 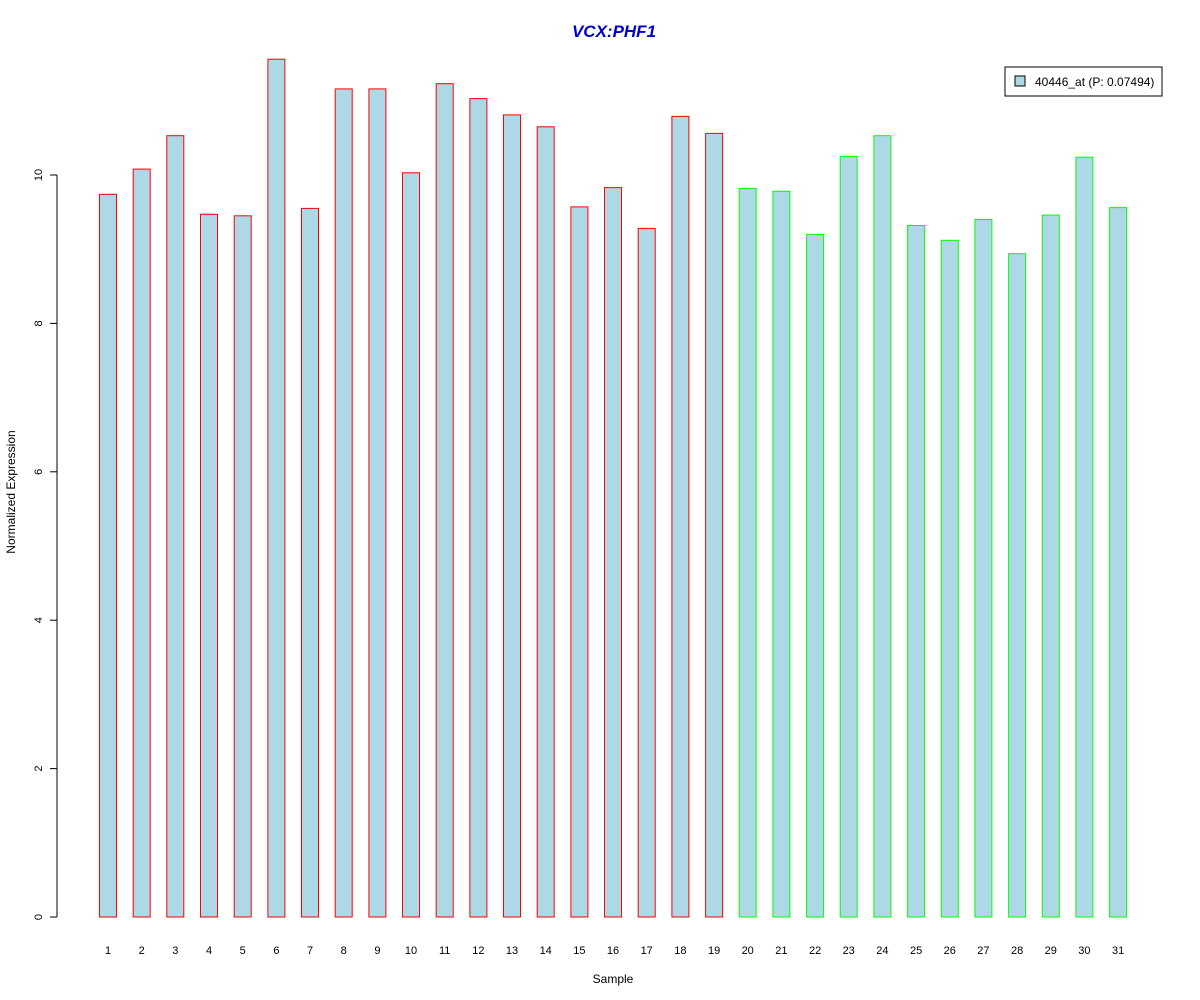 What do you see at coordinates (39, 175) in the screenshot?
I see `y-tick-label: 10` at bounding box center [39, 175].